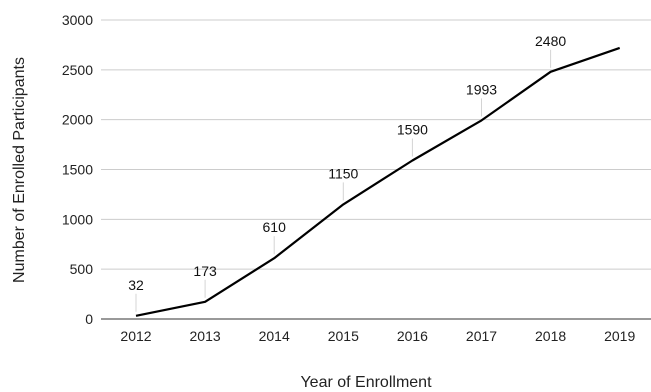  I want to click on data-label: 32, so click(136, 285).